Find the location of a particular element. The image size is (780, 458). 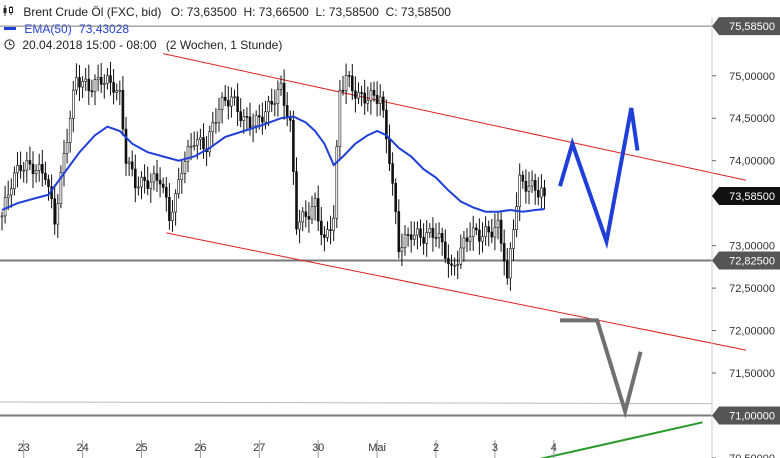

ema-line-group is located at coordinates (273, 164).